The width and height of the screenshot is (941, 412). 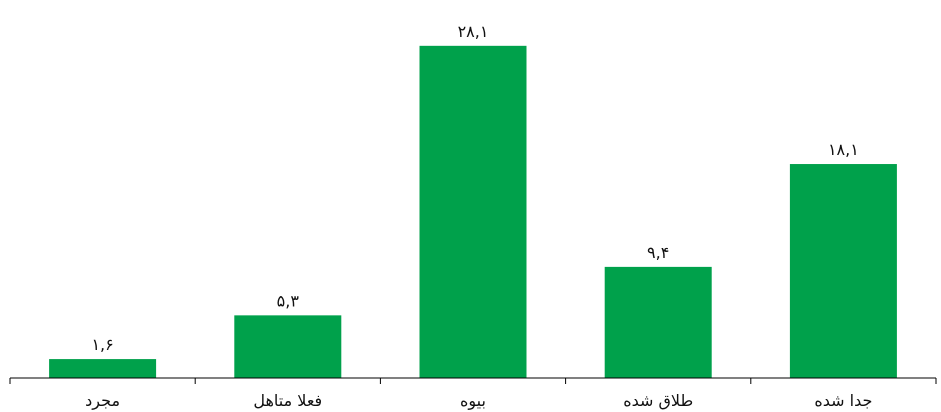 What do you see at coordinates (473, 31) in the screenshot?
I see `data-label: ۲۸,۱` at bounding box center [473, 31].